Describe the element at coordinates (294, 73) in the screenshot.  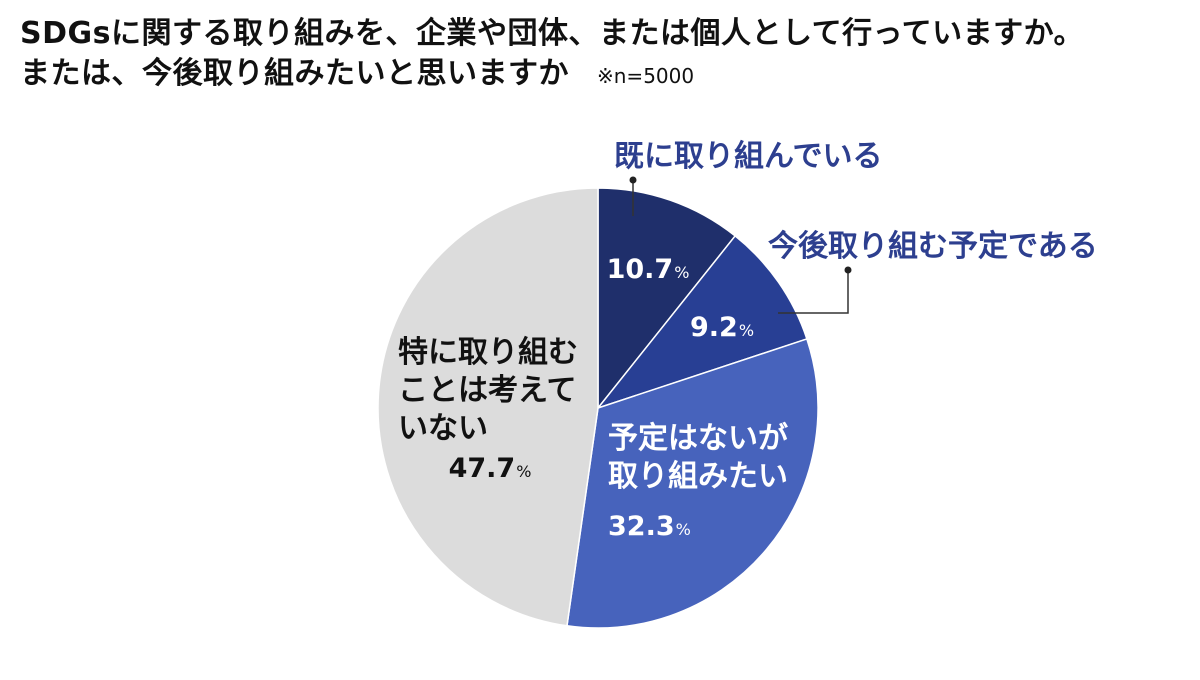
I see `chart-title-line-2-text: または、今後取り組みたいと思いますか` at that location.